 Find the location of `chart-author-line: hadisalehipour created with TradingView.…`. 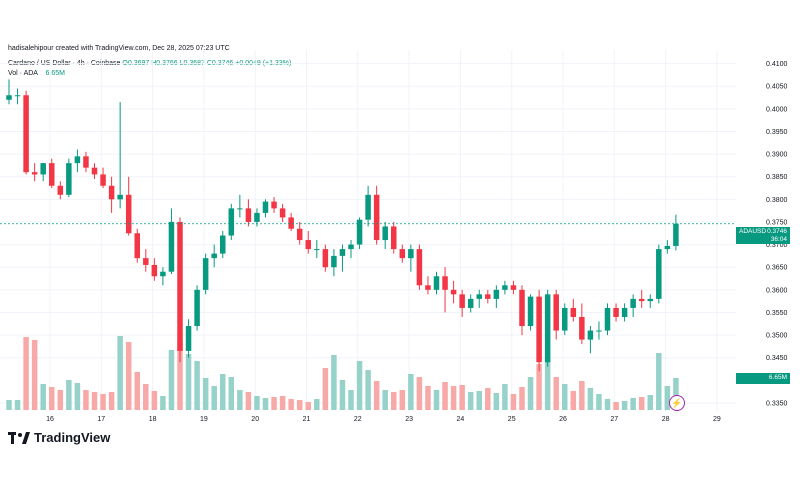

chart-author-line: hadisalehipour created with TradingView.… is located at coordinates (119, 48).